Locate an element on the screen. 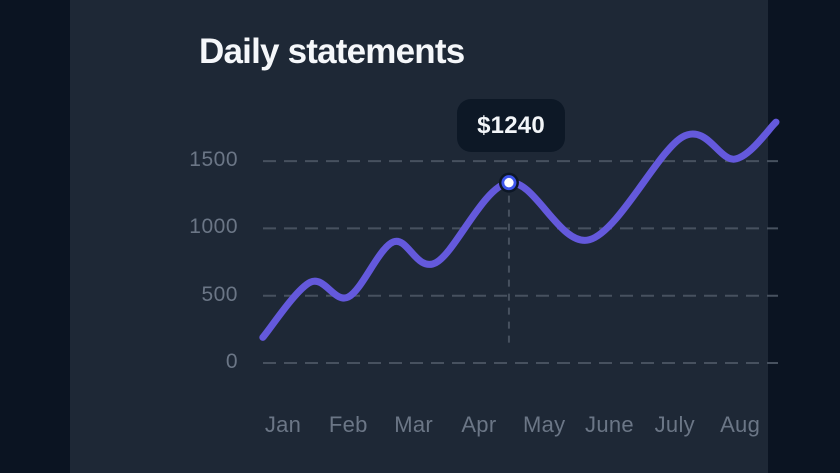 The image size is (840, 473). tooltip-value: $1240 is located at coordinates (511, 125).